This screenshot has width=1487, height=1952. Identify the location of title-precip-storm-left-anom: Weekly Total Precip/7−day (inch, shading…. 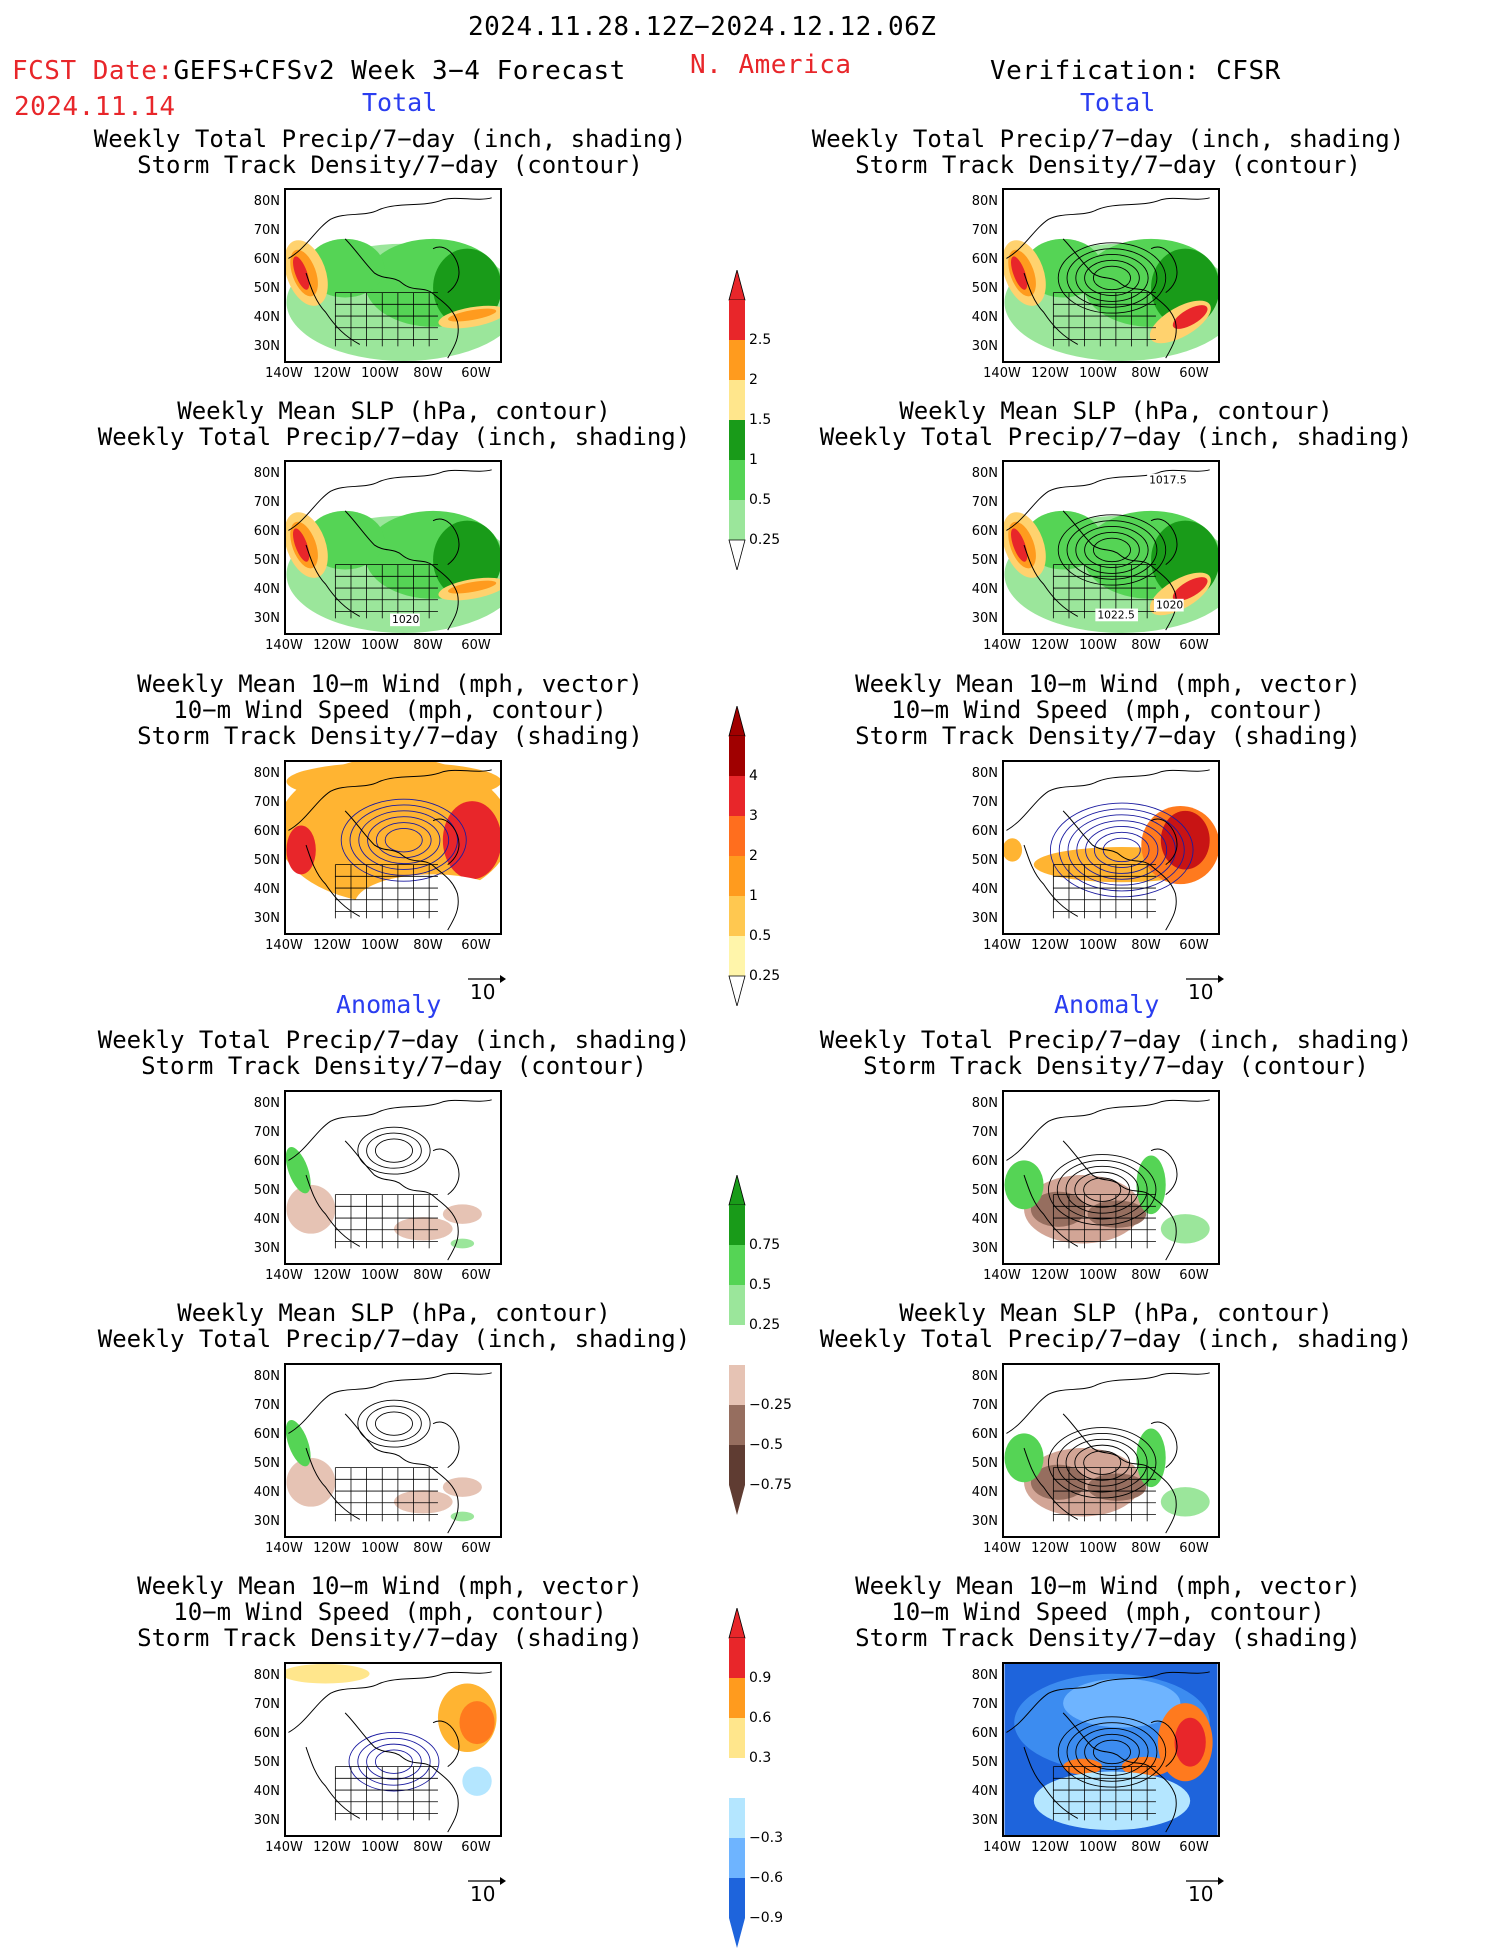
(394, 1053).